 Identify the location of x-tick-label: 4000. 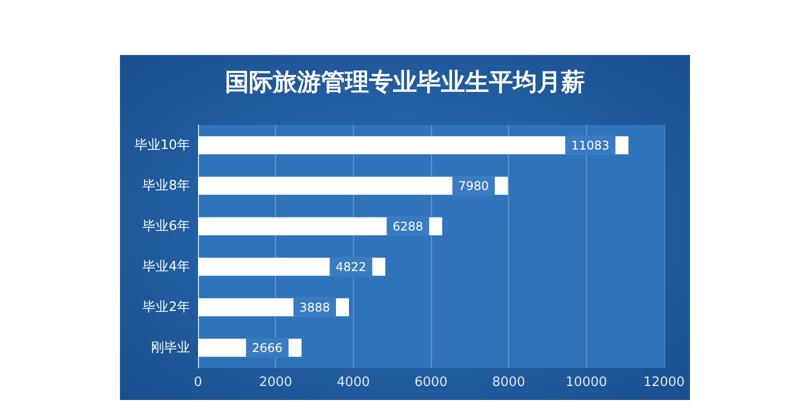
(353, 382).